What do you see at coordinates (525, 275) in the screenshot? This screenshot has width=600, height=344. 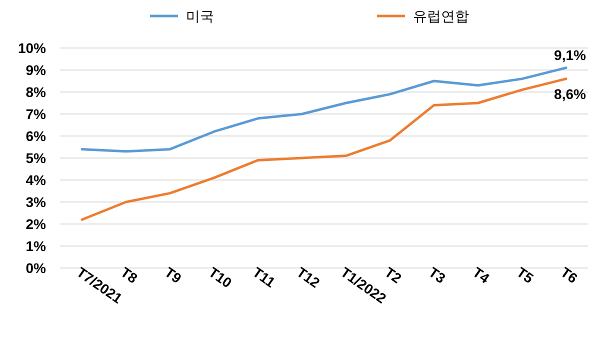 I see `x-tick-label: T5` at bounding box center [525, 275].